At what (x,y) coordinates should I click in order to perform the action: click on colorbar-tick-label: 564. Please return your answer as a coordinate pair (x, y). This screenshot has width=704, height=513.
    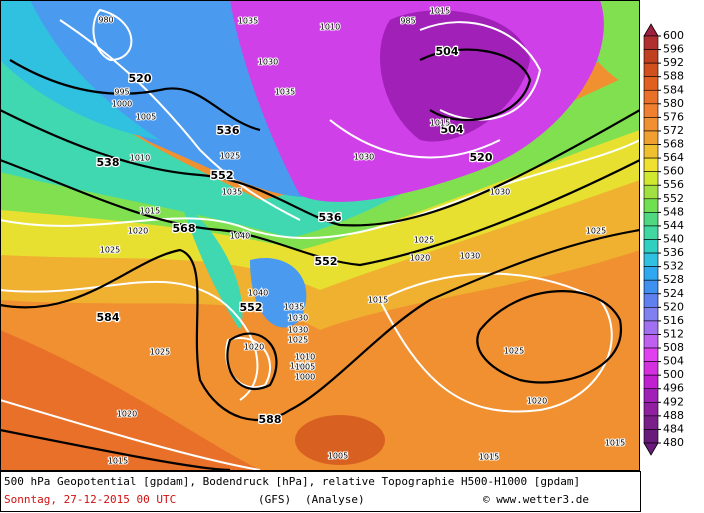
    Looking at the image, I should click on (673, 157).